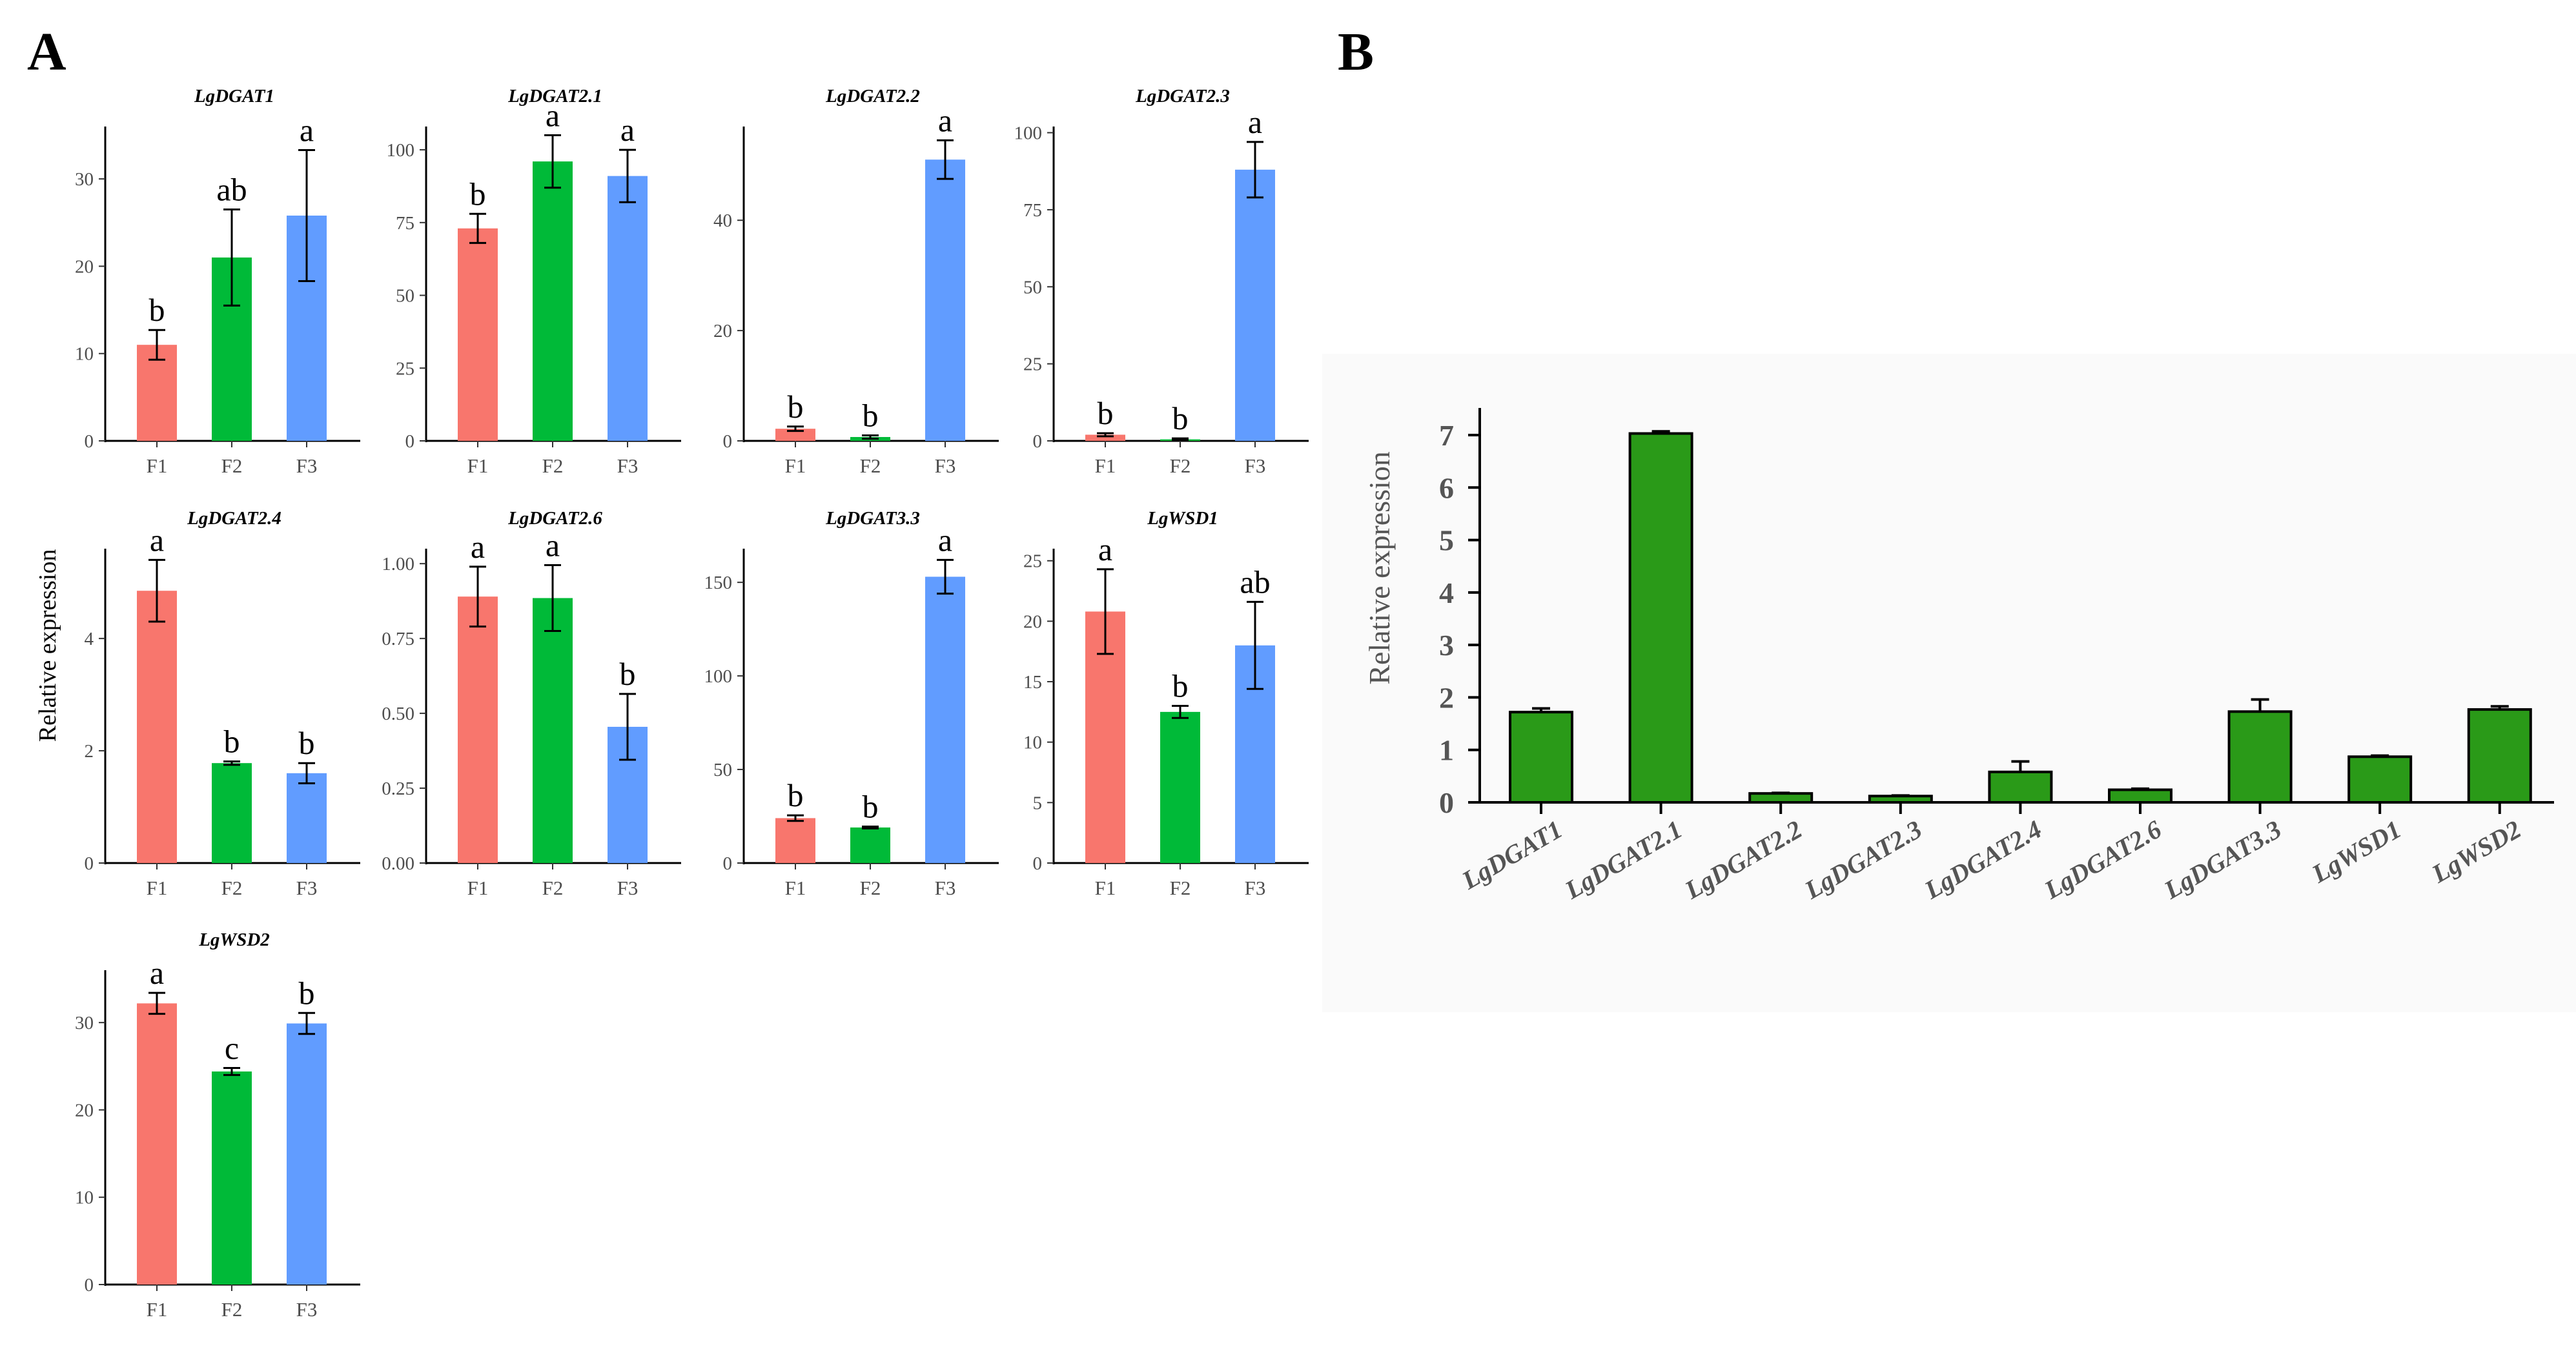 This screenshot has height=1362, width=2576. I want to click on panel-label-a: A, so click(47, 52).